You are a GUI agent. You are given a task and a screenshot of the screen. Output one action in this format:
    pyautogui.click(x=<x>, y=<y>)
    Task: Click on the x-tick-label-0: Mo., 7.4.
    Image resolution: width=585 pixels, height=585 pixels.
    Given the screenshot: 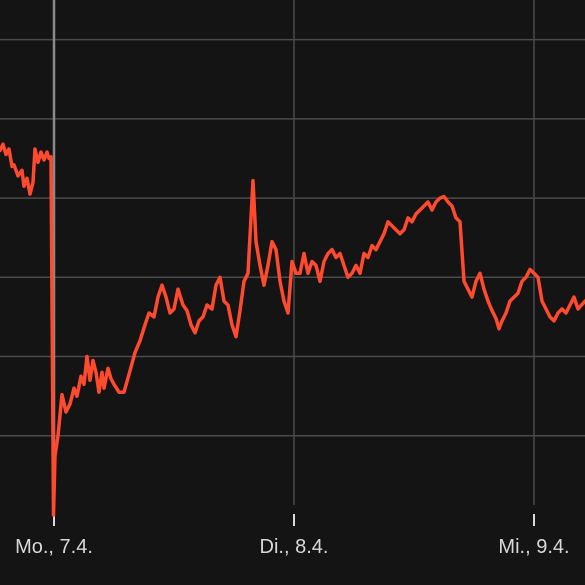 What is the action you would take?
    pyautogui.click(x=54, y=547)
    